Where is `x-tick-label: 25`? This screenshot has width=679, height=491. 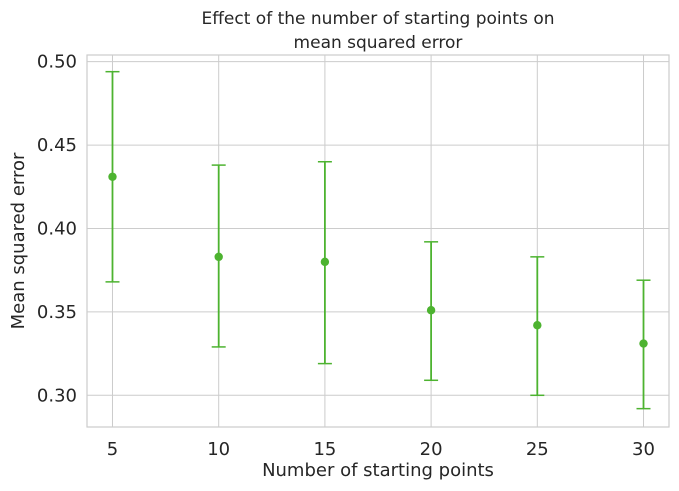 x-tick-label: 25 is located at coordinates (537, 449).